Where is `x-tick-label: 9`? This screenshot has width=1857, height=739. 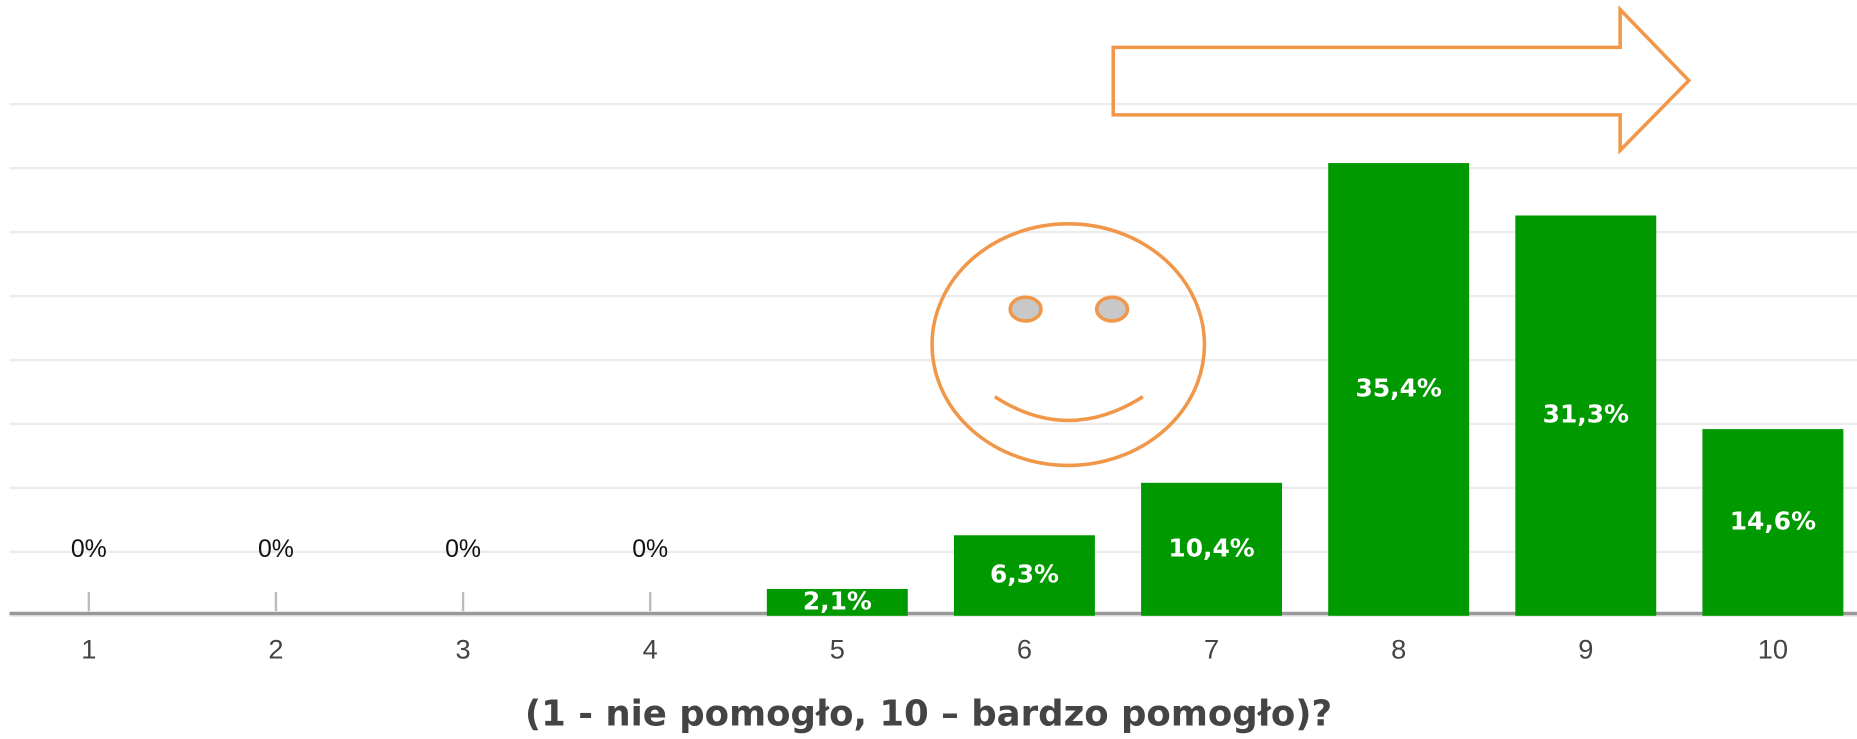 x-tick-label: 9 is located at coordinates (1585, 649).